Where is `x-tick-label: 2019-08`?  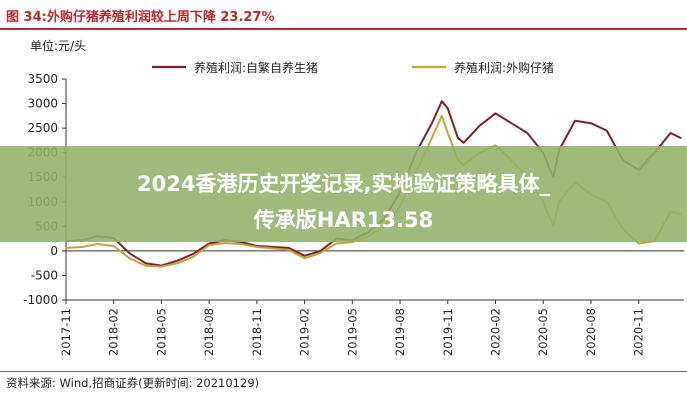
x-tick-label: 2019-08 is located at coordinates (400, 332).